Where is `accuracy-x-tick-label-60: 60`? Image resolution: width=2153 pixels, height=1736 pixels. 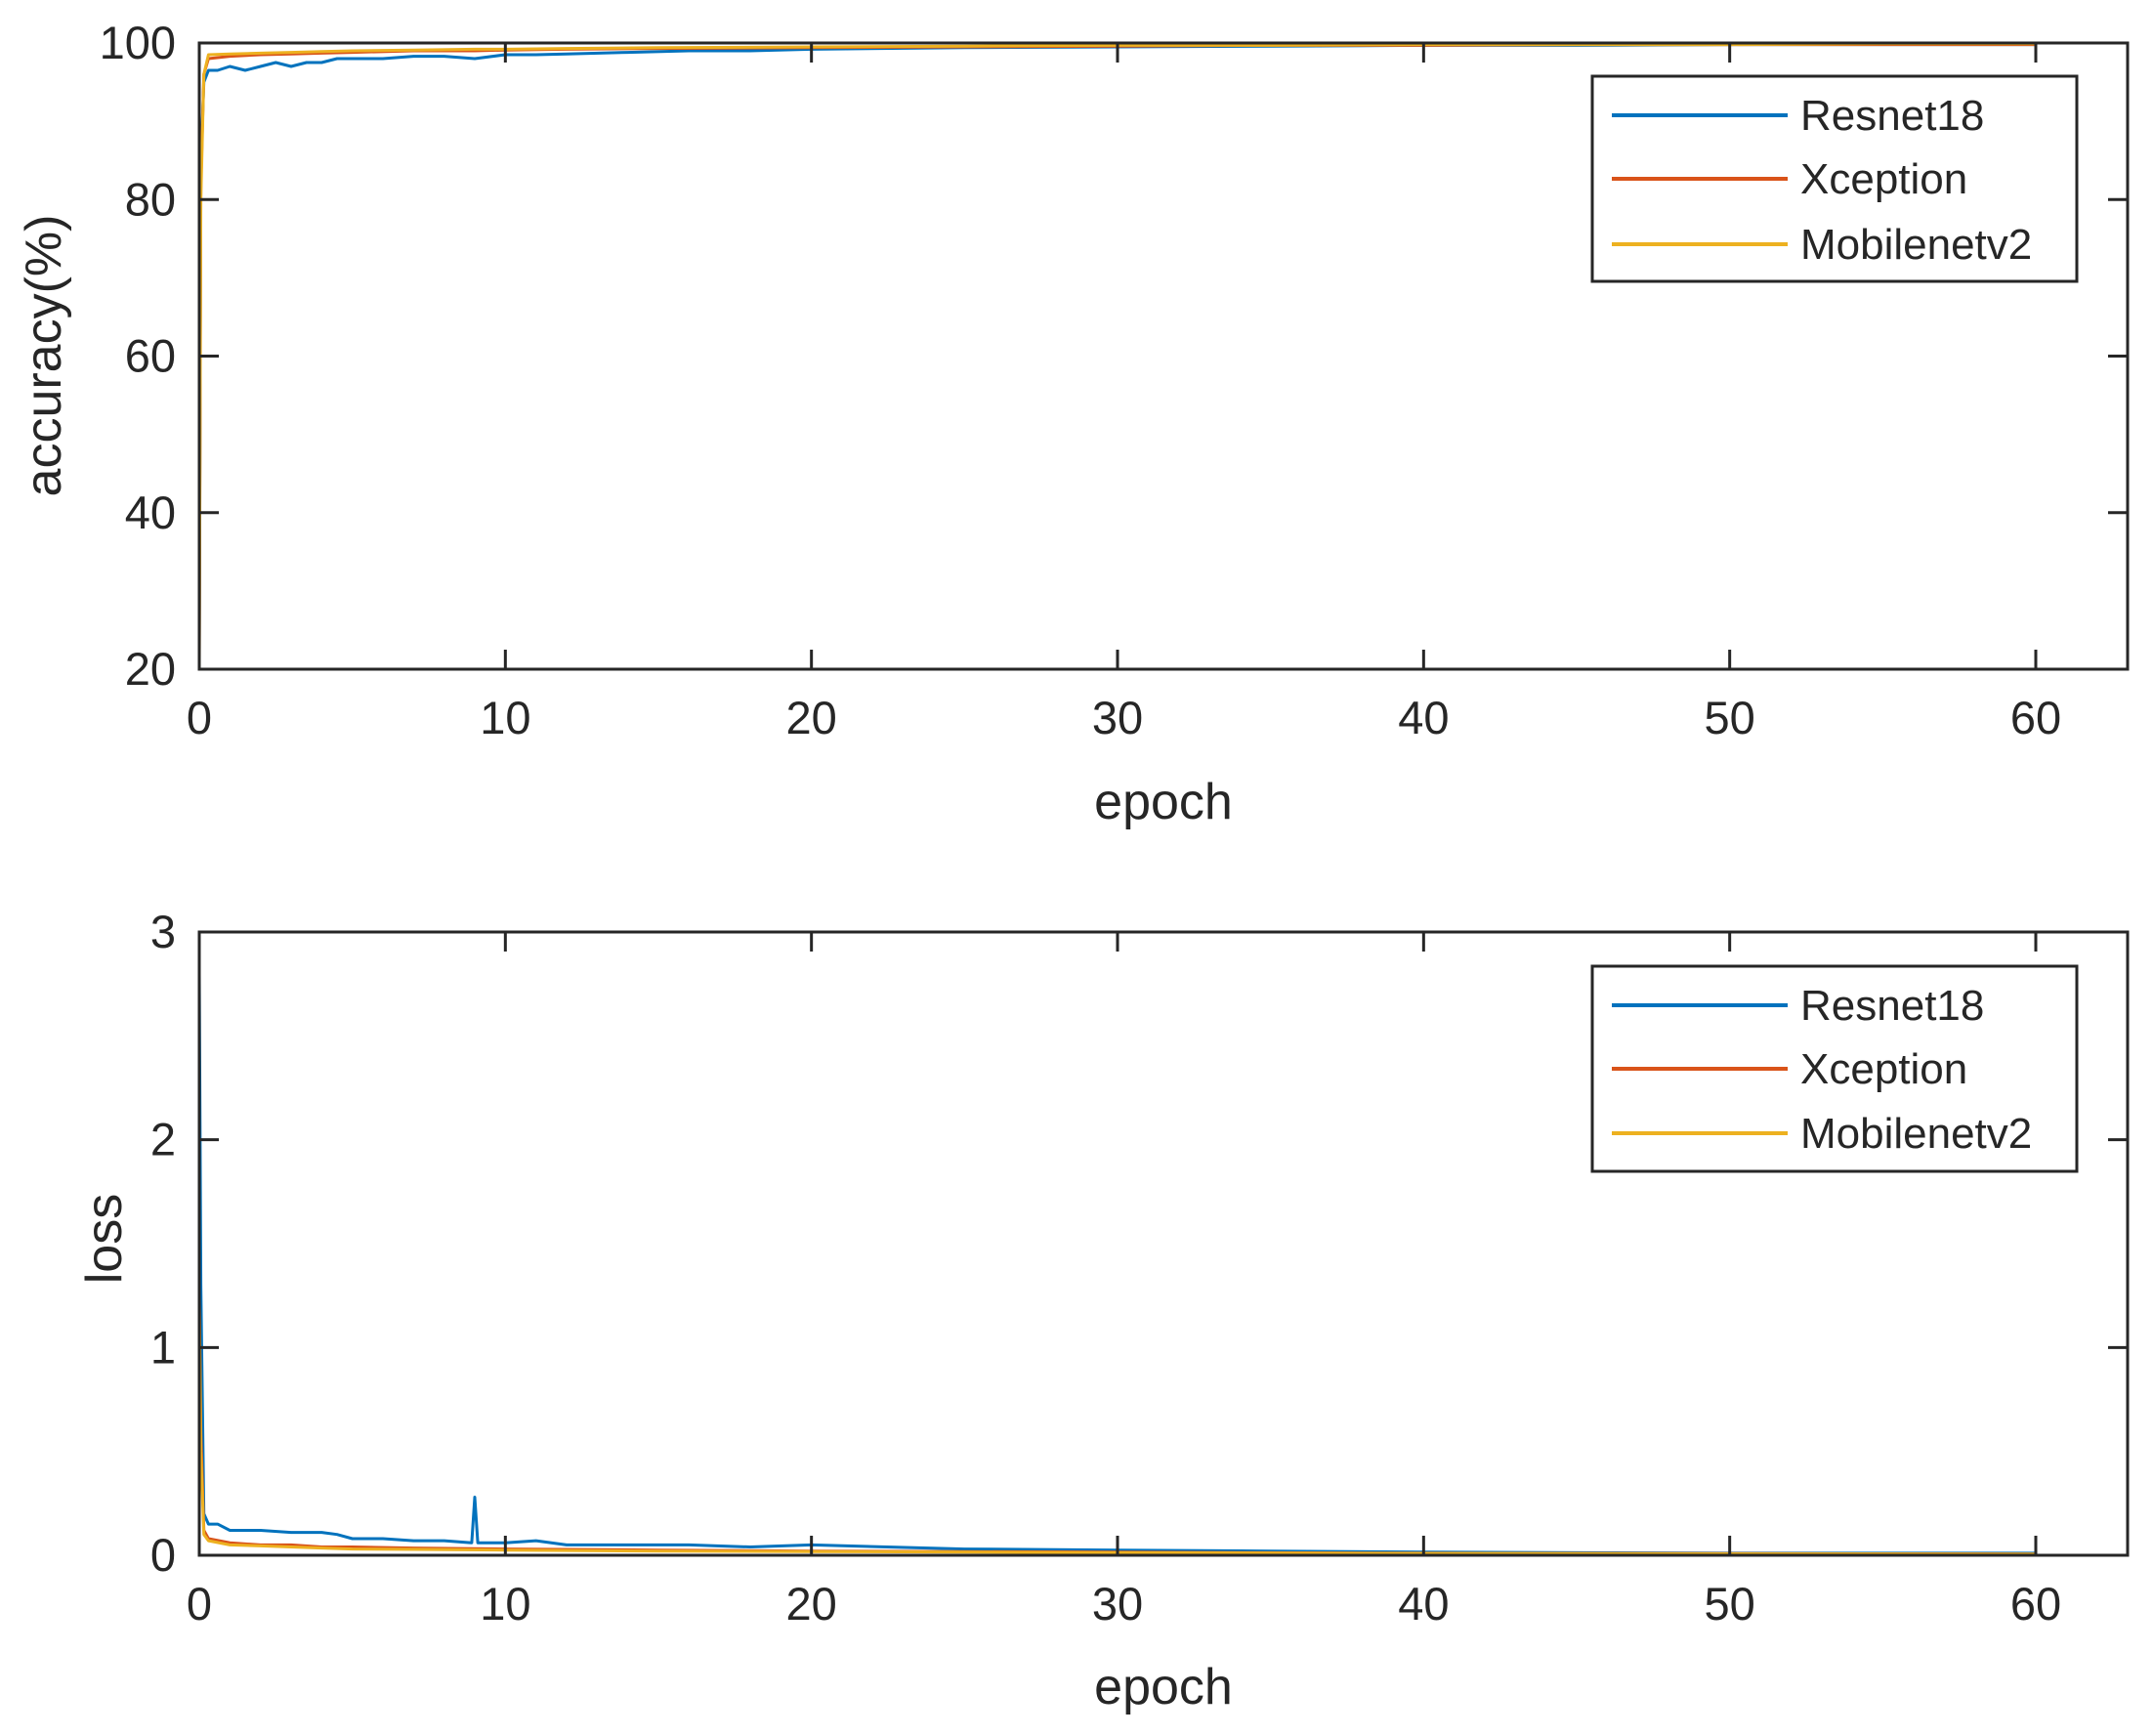
accuracy-x-tick-label-60: 60 is located at coordinates (2035, 717).